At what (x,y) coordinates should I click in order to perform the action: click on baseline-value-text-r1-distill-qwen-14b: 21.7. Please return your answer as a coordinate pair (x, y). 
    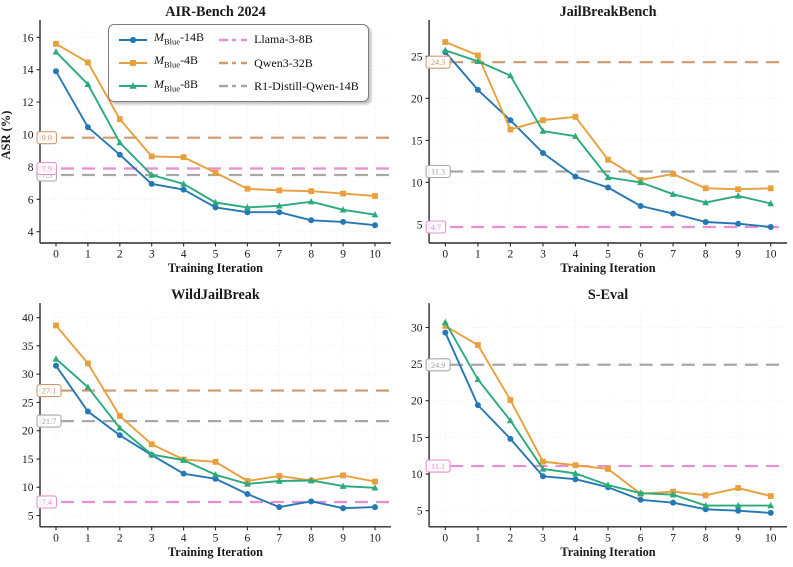
    Looking at the image, I should click on (49, 421).